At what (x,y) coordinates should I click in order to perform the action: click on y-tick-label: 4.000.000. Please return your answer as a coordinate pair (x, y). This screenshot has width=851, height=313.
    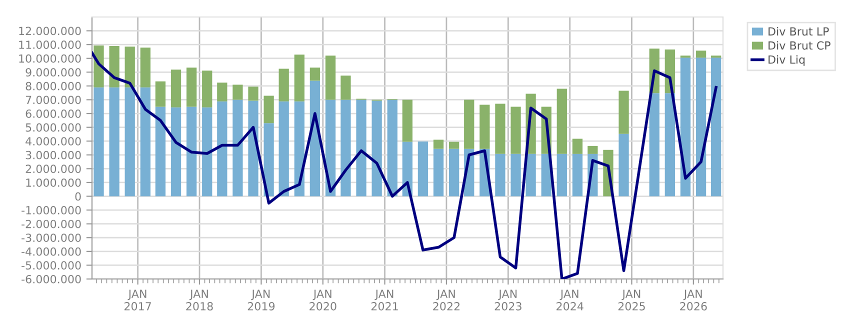
    Looking at the image, I should click on (53, 141).